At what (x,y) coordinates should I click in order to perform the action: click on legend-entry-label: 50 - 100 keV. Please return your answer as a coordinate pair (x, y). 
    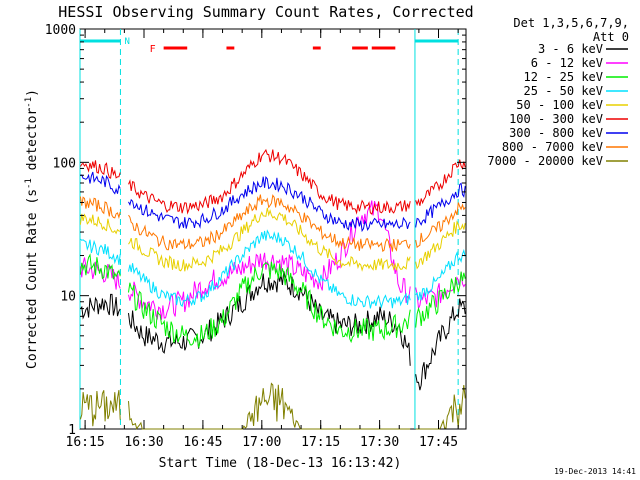
    Looking at the image, I should click on (559, 105).